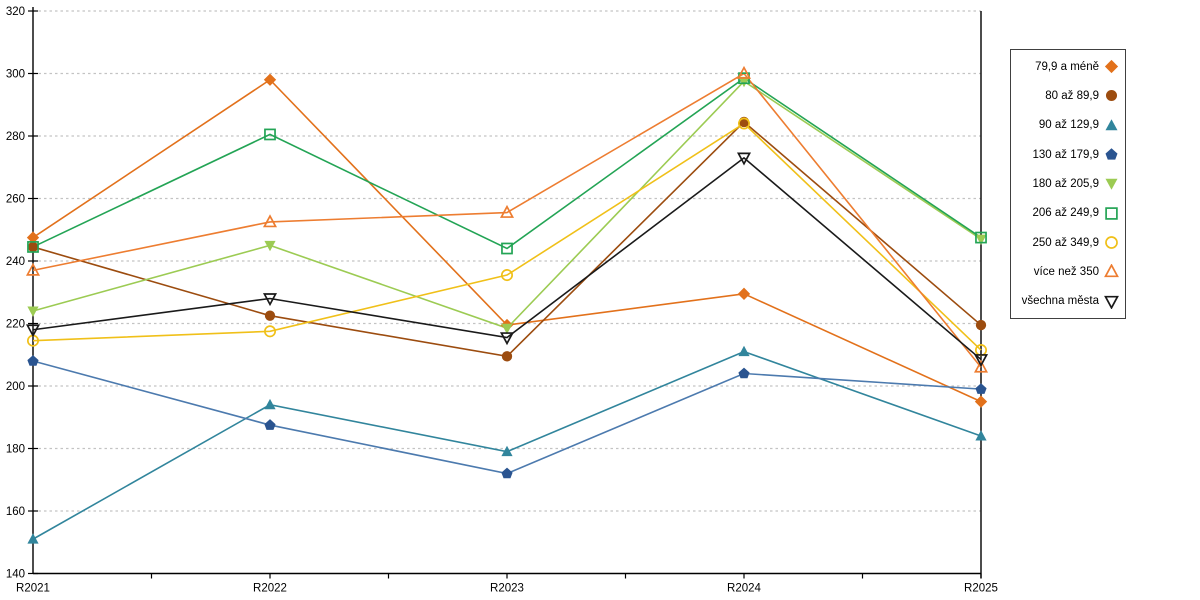 The width and height of the screenshot is (1200, 600). I want to click on legend-label: 250 až 349,9, so click(1065, 242).